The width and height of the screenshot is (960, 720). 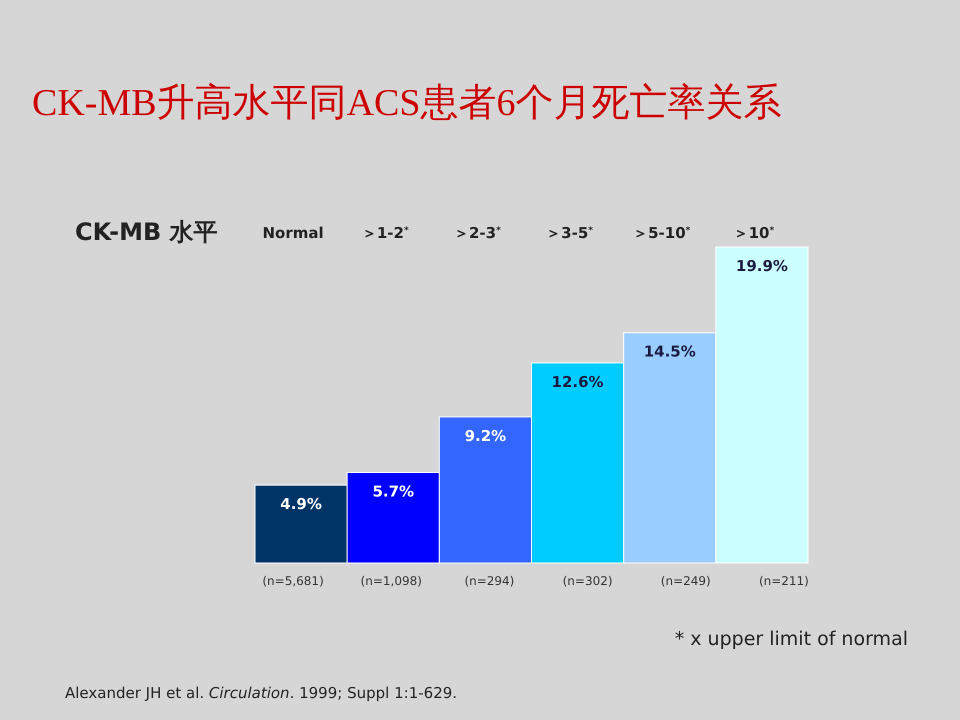 What do you see at coordinates (754, 233) in the screenshot?
I see `x-tick-label: ＞10$^{*}$` at bounding box center [754, 233].